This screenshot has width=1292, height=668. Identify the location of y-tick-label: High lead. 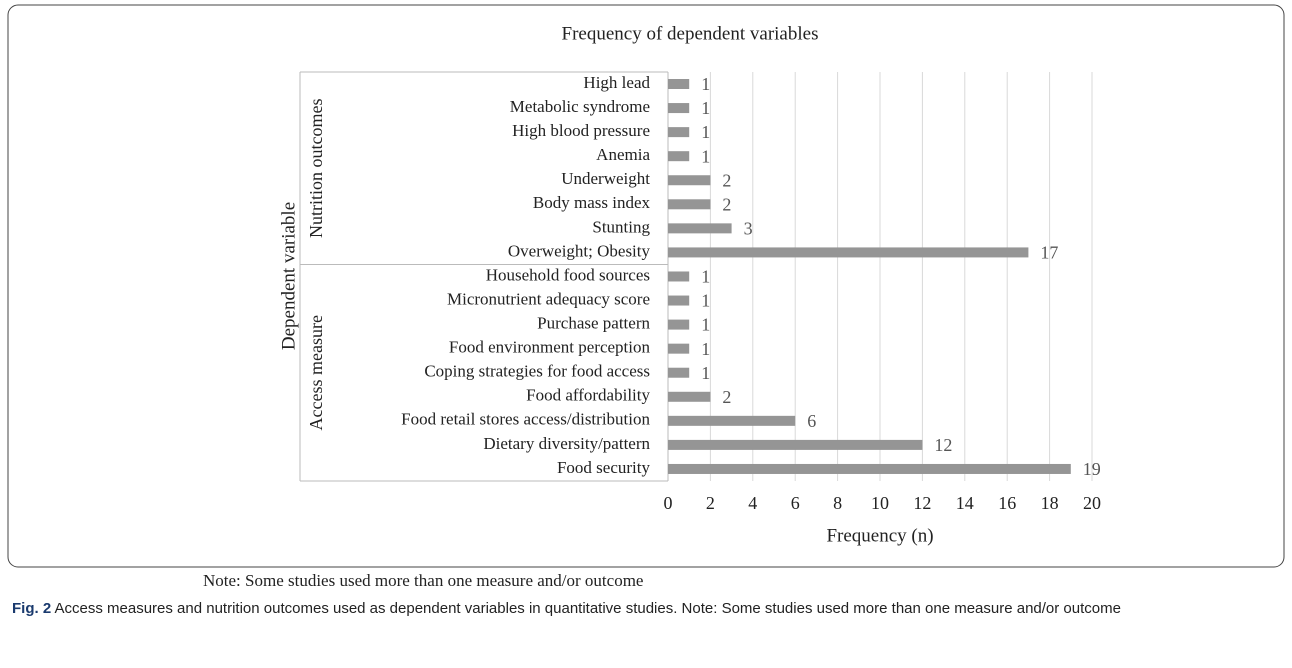
(616, 82).